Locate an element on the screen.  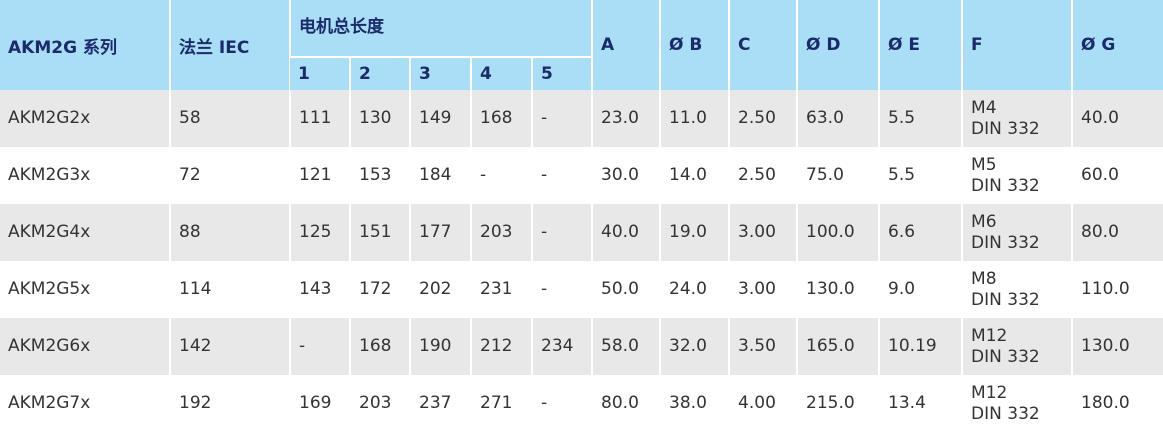
table-cell: 24.0 is located at coordinates (694, 289).